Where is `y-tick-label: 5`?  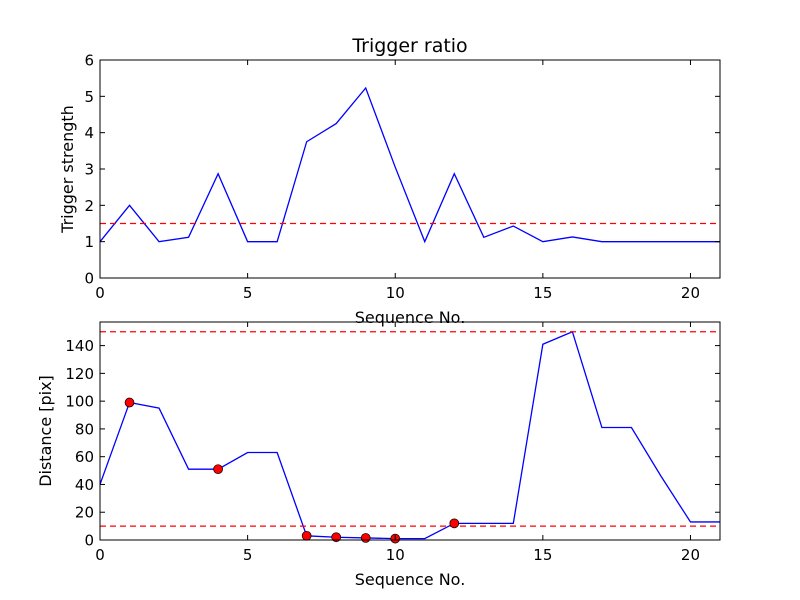 y-tick-label: 5 is located at coordinates (89, 97).